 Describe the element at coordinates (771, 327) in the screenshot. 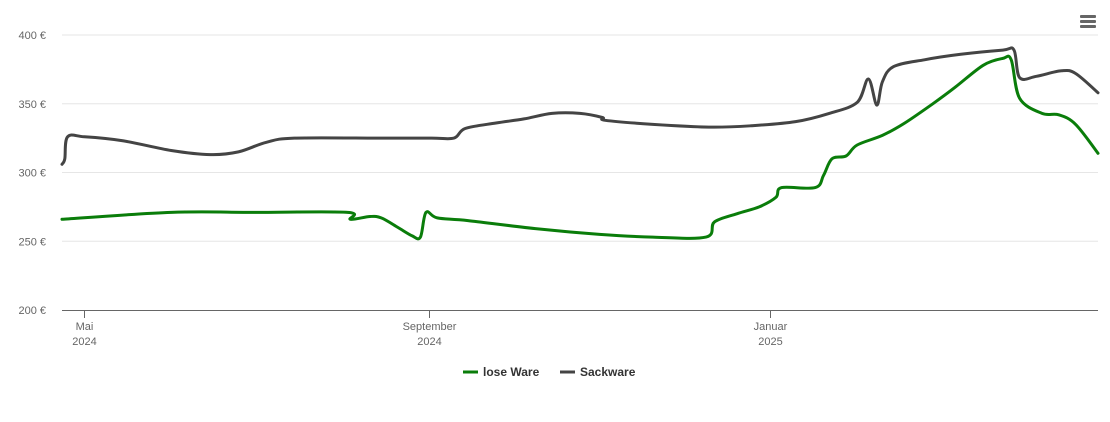

I see `x-tick-label: Januar` at that location.